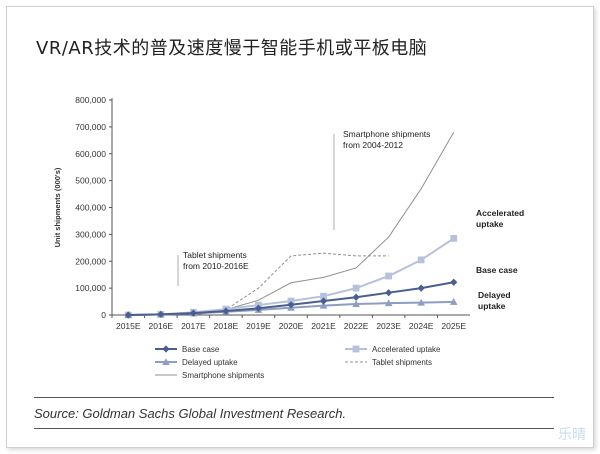  What do you see at coordinates (201, 349) in the screenshot?
I see `legend-label: Base case` at bounding box center [201, 349].